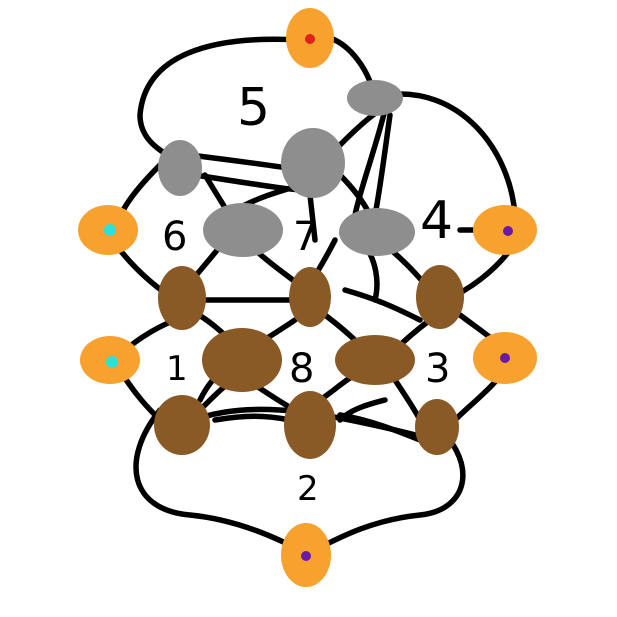  What do you see at coordinates (253, 108) in the screenshot?
I see `region-label-5: 5` at bounding box center [253, 108].